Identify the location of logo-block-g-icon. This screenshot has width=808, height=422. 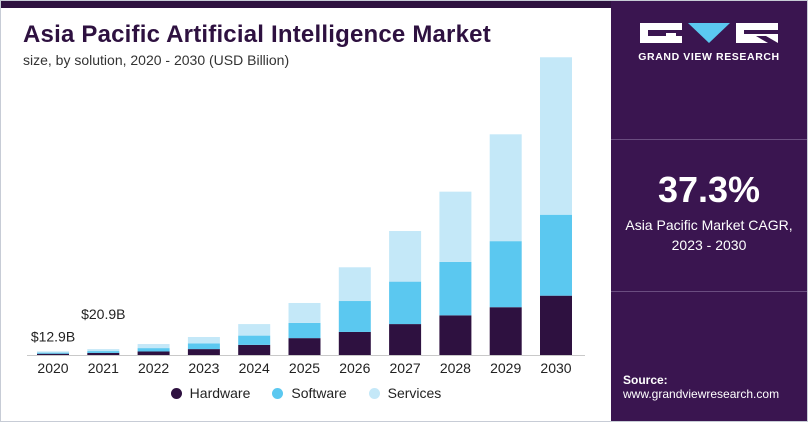
(661, 33).